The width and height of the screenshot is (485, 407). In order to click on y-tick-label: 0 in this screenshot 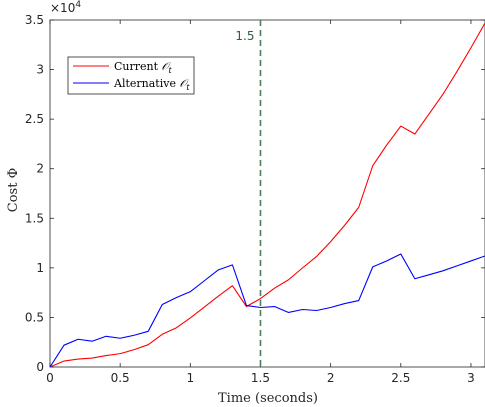, I will do `click(40, 367)`.